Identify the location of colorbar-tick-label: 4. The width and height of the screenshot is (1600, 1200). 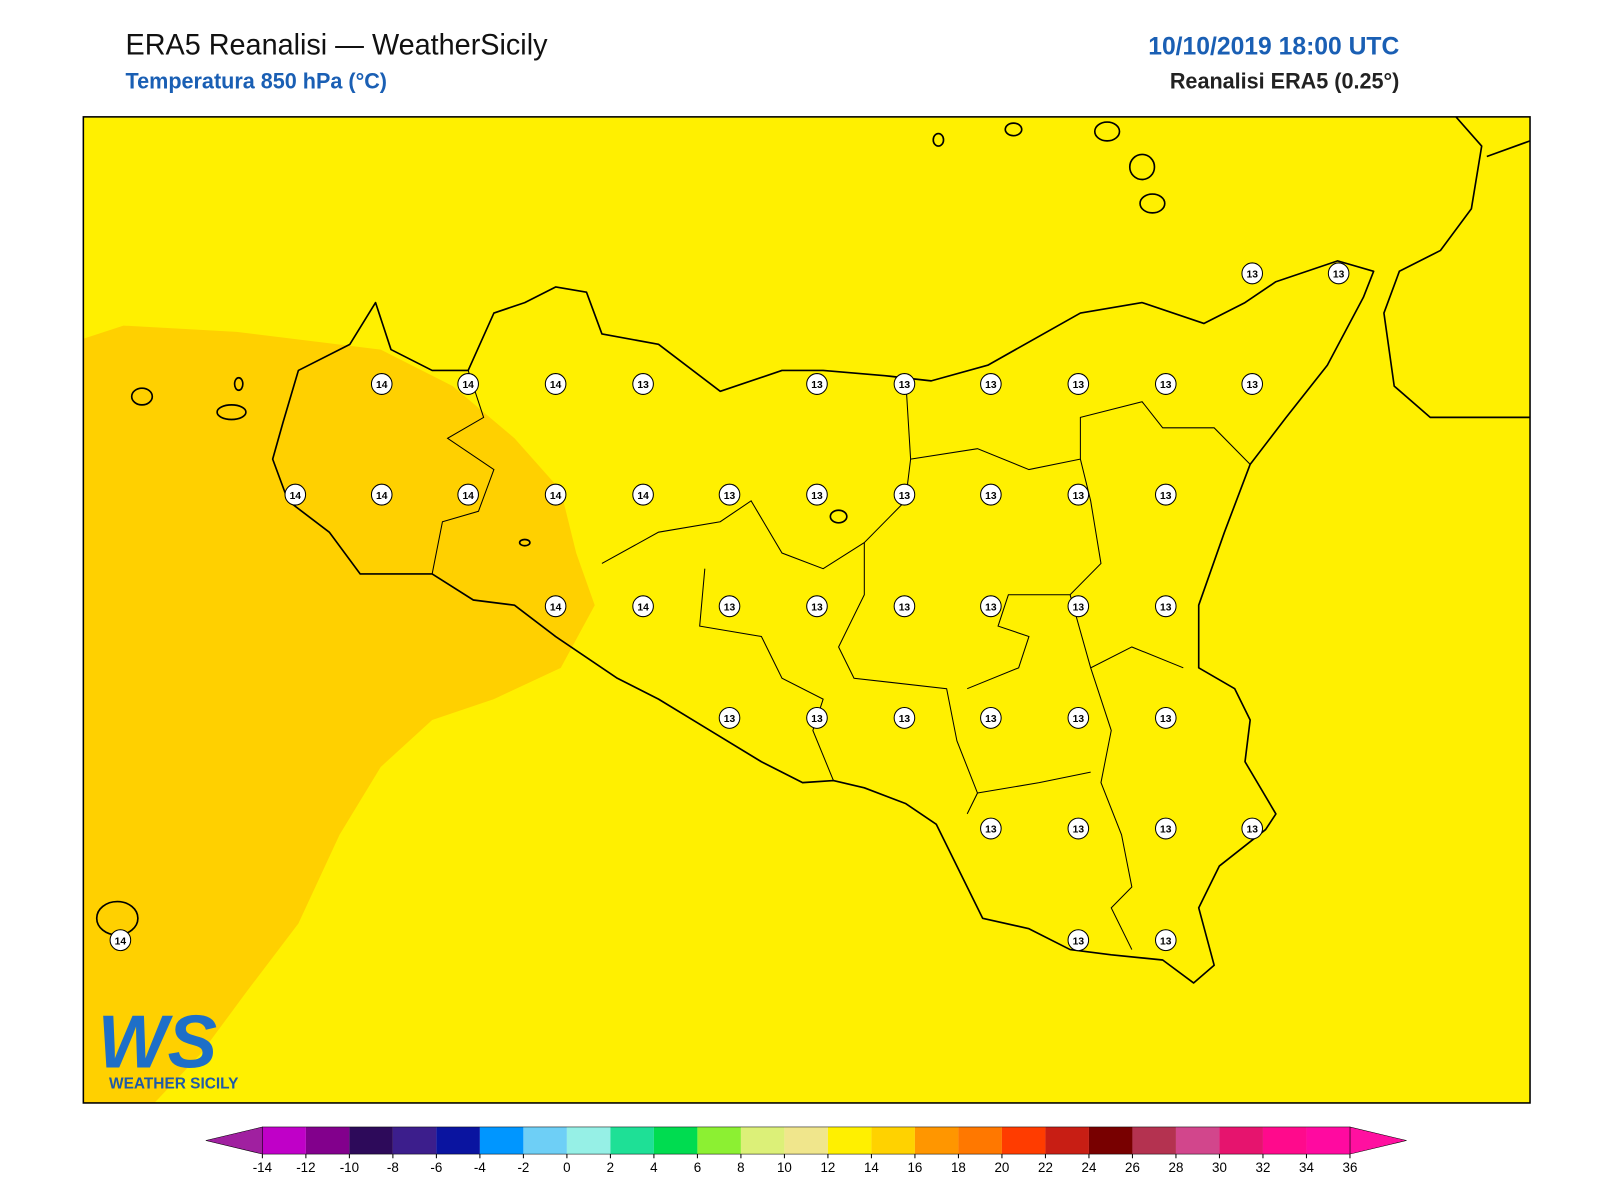
(654, 1167).